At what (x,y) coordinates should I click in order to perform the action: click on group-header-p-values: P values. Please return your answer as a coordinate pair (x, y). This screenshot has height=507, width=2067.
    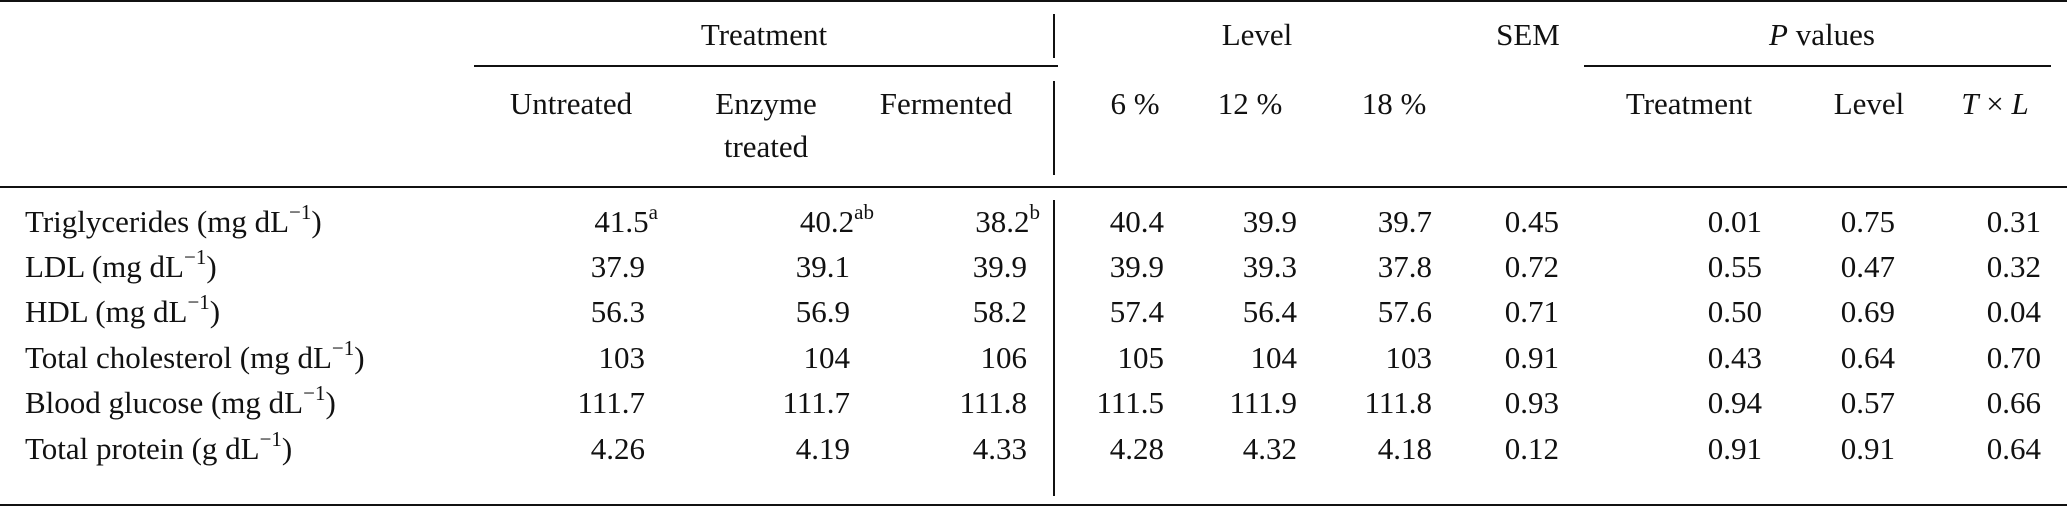
    Looking at the image, I should click on (1822, 35).